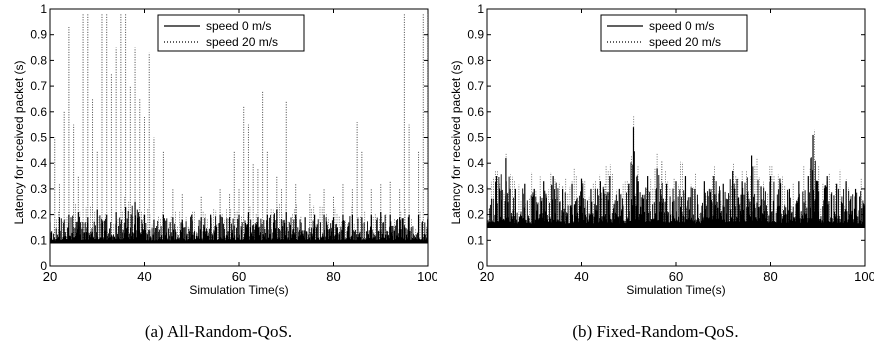 Image resolution: width=874 pixels, height=356 pixels. Describe the element at coordinates (475, 163) in the screenshot. I see `chart-1-ytick-label: 0.4` at that location.